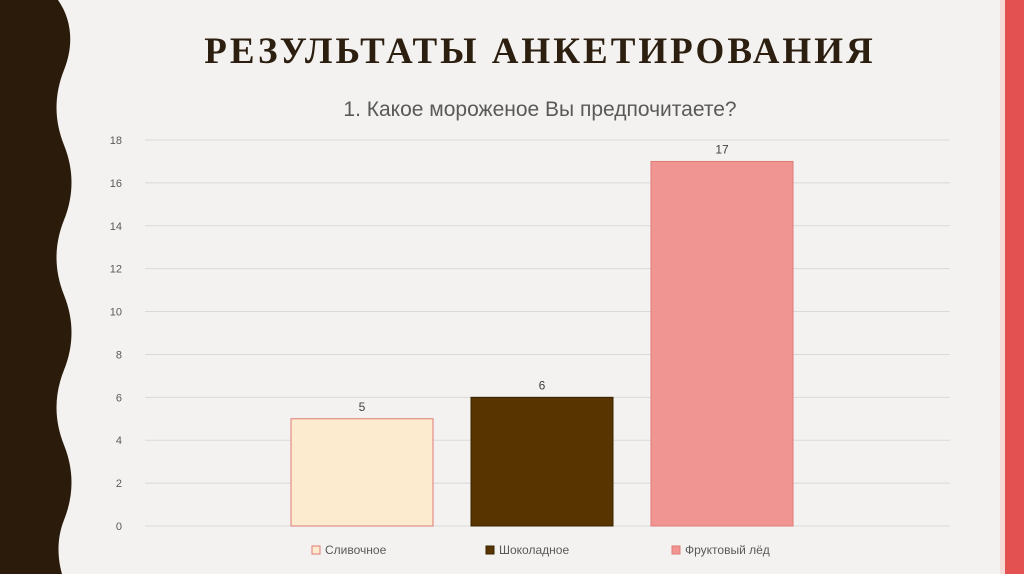 Image resolution: width=1024 pixels, height=574 pixels. Describe the element at coordinates (540, 51) in the screenshot. I see `slide-title: РЕЗУЛЬТАТЫ АНКЕТИРОВАНИЯ` at that location.